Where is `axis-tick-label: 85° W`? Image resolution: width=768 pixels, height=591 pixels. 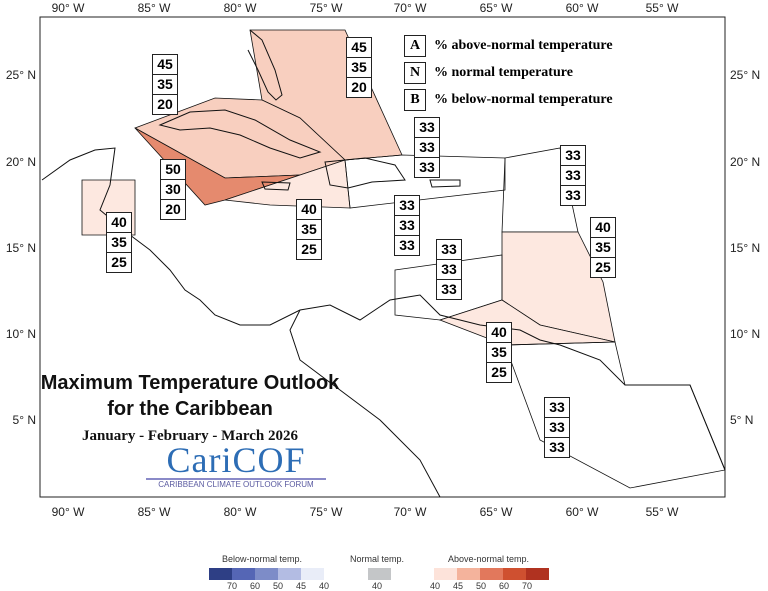
axis-tick-label: 85° W is located at coordinates (154, 512).